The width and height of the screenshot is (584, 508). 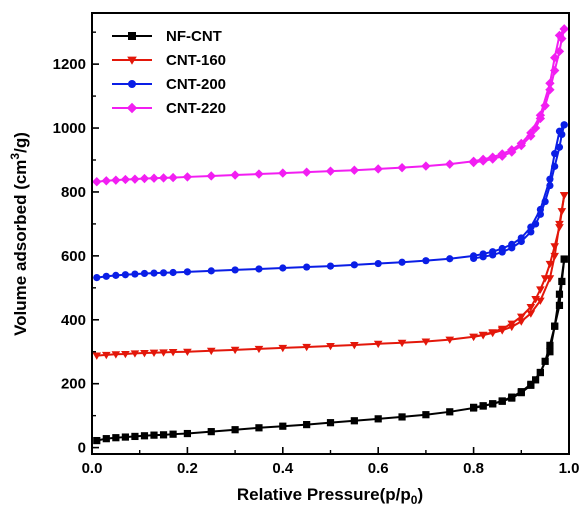 I want to click on y-axis-title-superscript: 3, so click(x=15, y=156).